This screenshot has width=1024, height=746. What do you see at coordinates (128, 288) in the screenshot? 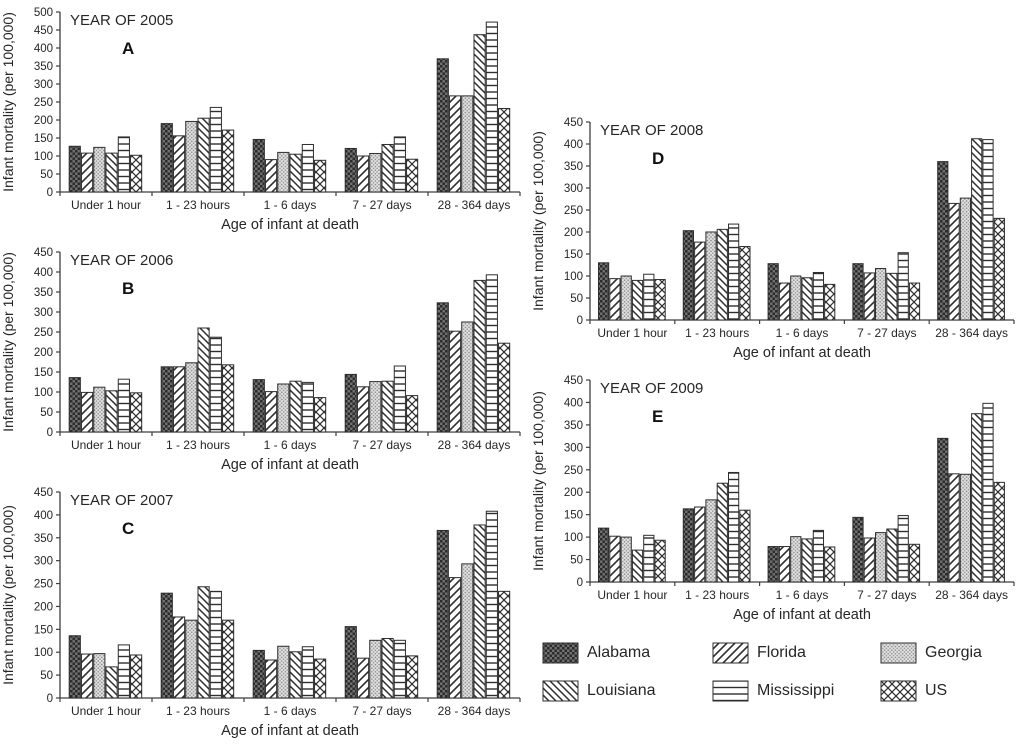
I see `panel-letter: B` at bounding box center [128, 288].